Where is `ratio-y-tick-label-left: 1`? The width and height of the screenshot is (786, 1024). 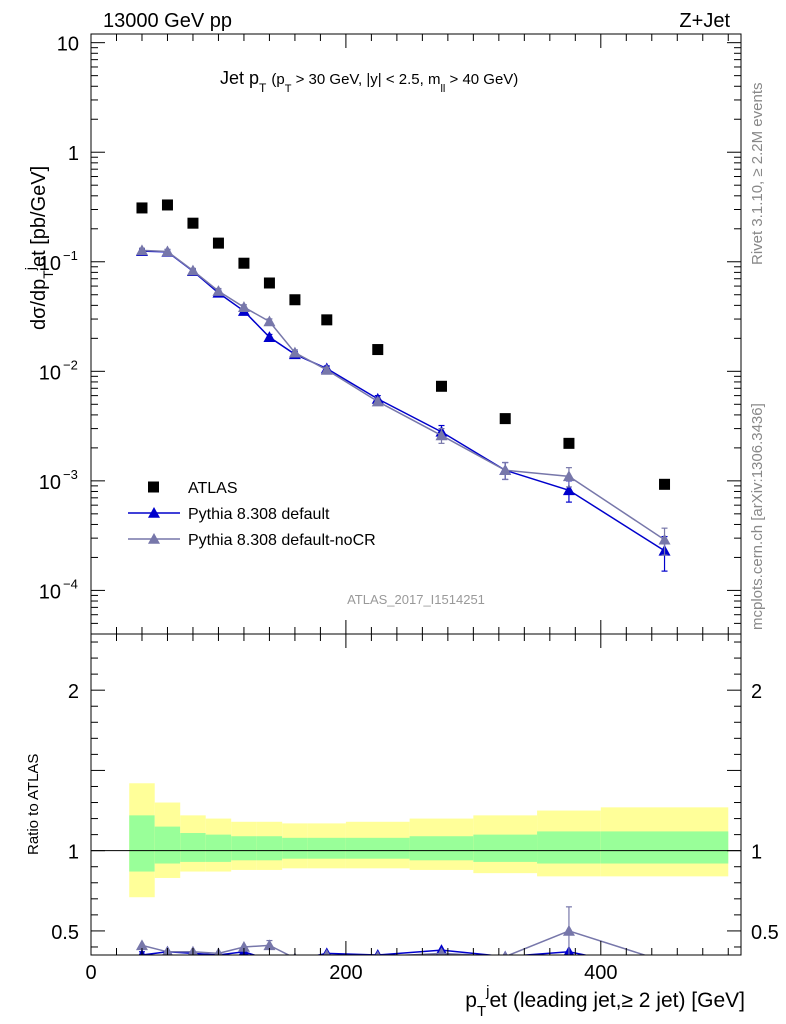 ratio-y-tick-label-left: 1 is located at coordinates (73, 853).